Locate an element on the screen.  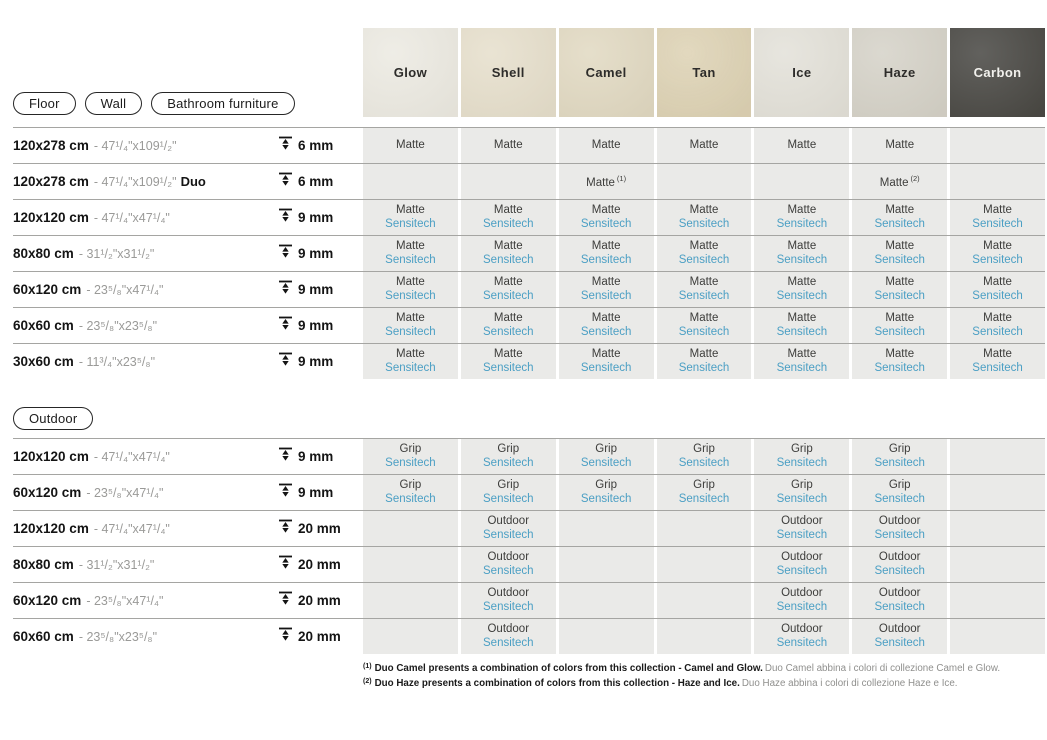
spec-cell-camel: Grip Sensitech is located at coordinates (606, 492).